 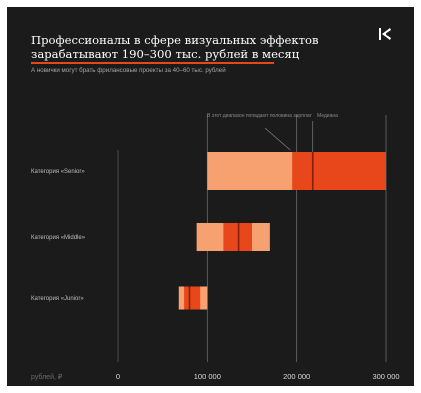 I want to click on category-label: Категория «Junior», so click(x=57, y=299).